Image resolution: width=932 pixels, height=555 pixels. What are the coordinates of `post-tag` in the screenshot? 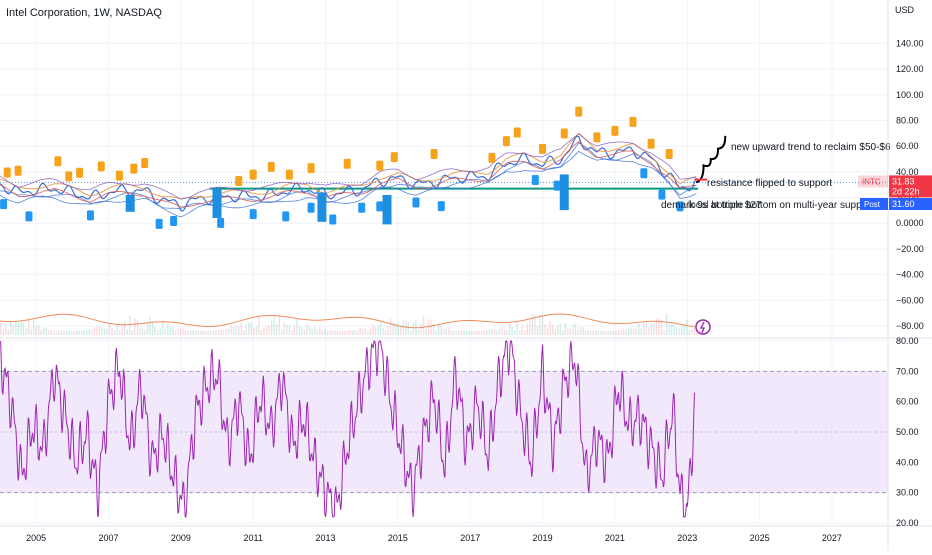 It's located at (874, 204).